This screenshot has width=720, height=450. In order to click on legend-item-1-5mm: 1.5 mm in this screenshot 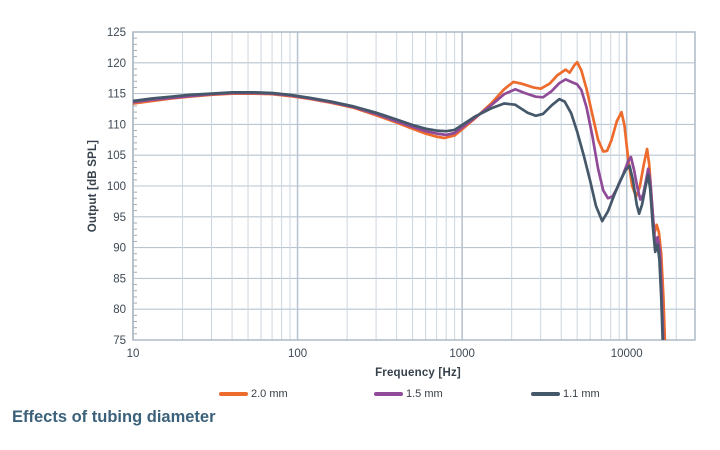, I will do `click(408, 394)`.